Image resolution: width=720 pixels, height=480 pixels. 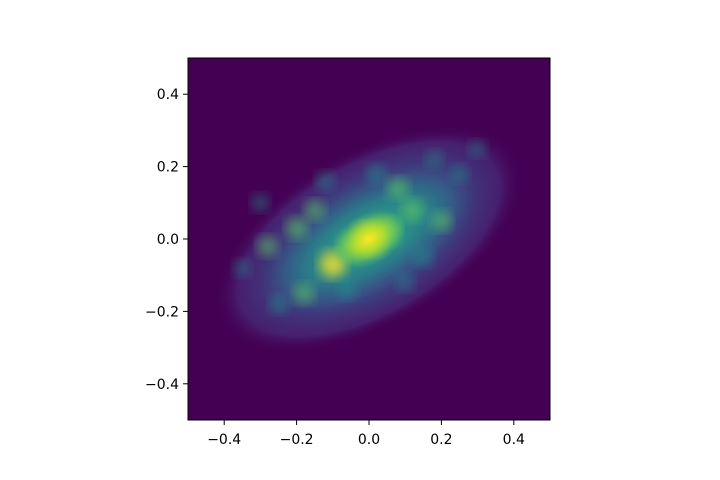 What do you see at coordinates (168, 168) in the screenshot?
I see `y-tick-label: 0.2` at bounding box center [168, 168].